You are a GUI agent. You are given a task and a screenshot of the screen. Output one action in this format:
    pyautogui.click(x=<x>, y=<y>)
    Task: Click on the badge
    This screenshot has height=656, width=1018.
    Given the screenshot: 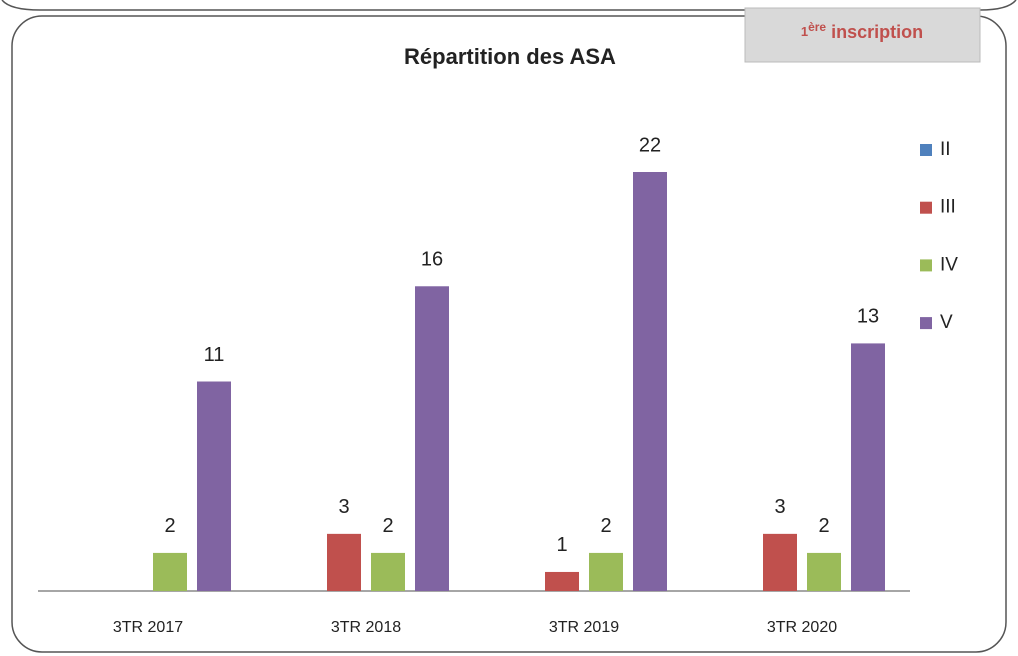 What is the action you would take?
    pyautogui.click(x=862, y=35)
    